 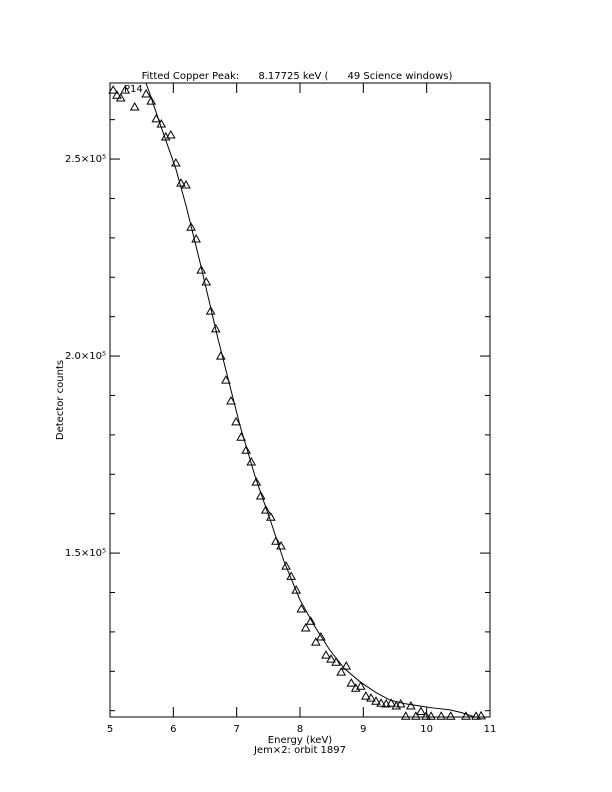 What do you see at coordinates (299, 750) in the screenshot?
I see `subtitle: Jem×2: orbit 1897` at bounding box center [299, 750].